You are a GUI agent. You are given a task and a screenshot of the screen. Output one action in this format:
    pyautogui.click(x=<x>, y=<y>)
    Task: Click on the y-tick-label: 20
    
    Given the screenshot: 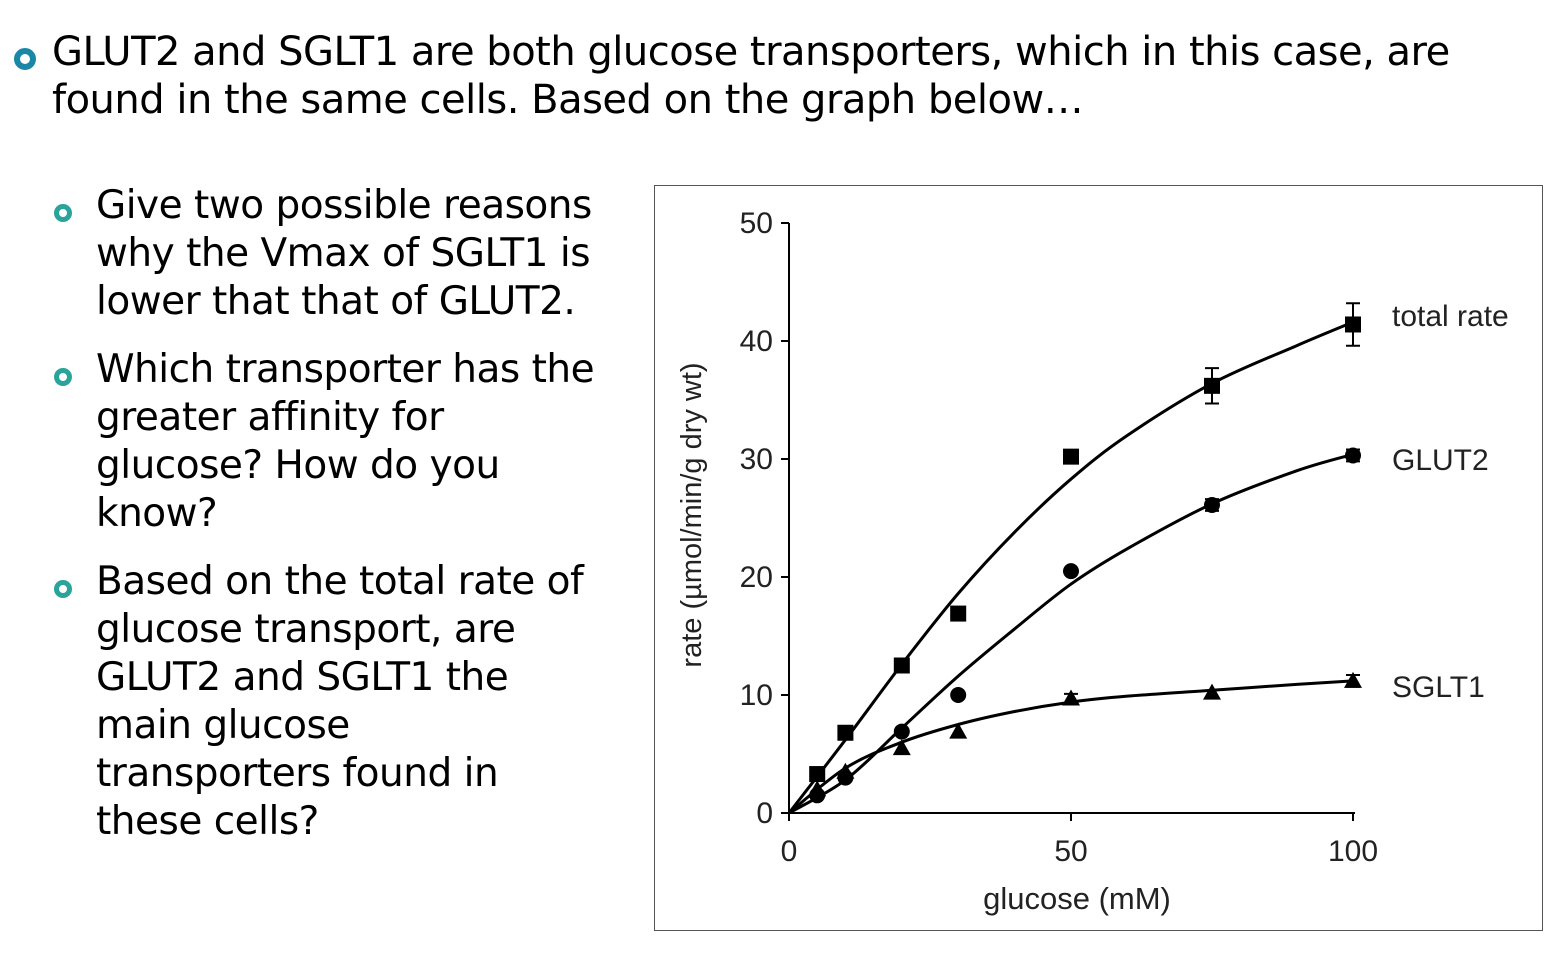 What is the action you would take?
    pyautogui.click(x=756, y=577)
    